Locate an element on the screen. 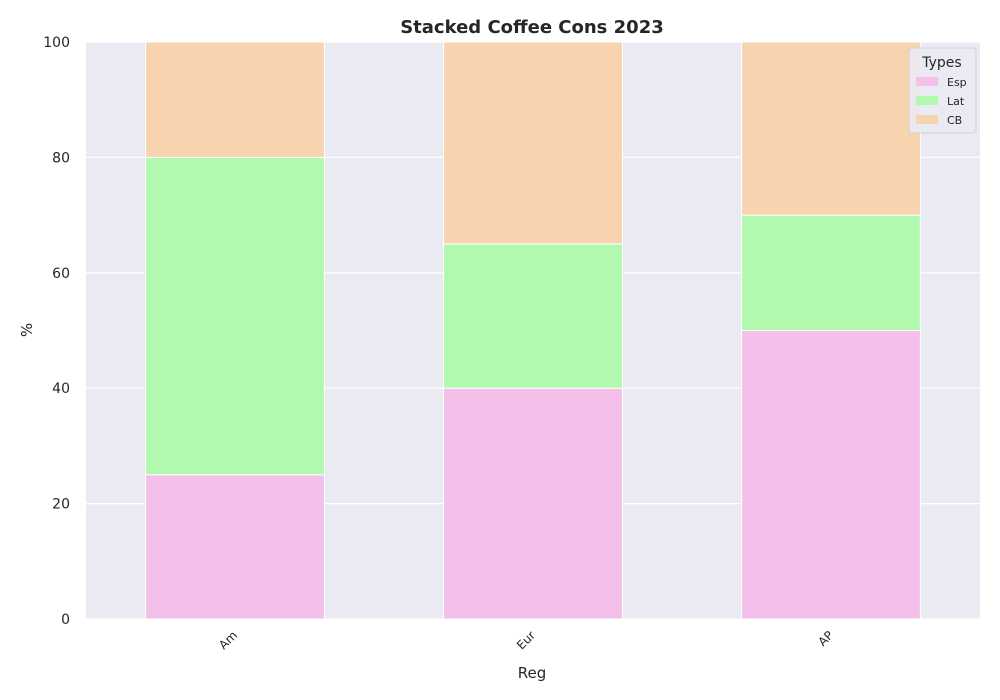  bar-lat-ap is located at coordinates (831, 273).